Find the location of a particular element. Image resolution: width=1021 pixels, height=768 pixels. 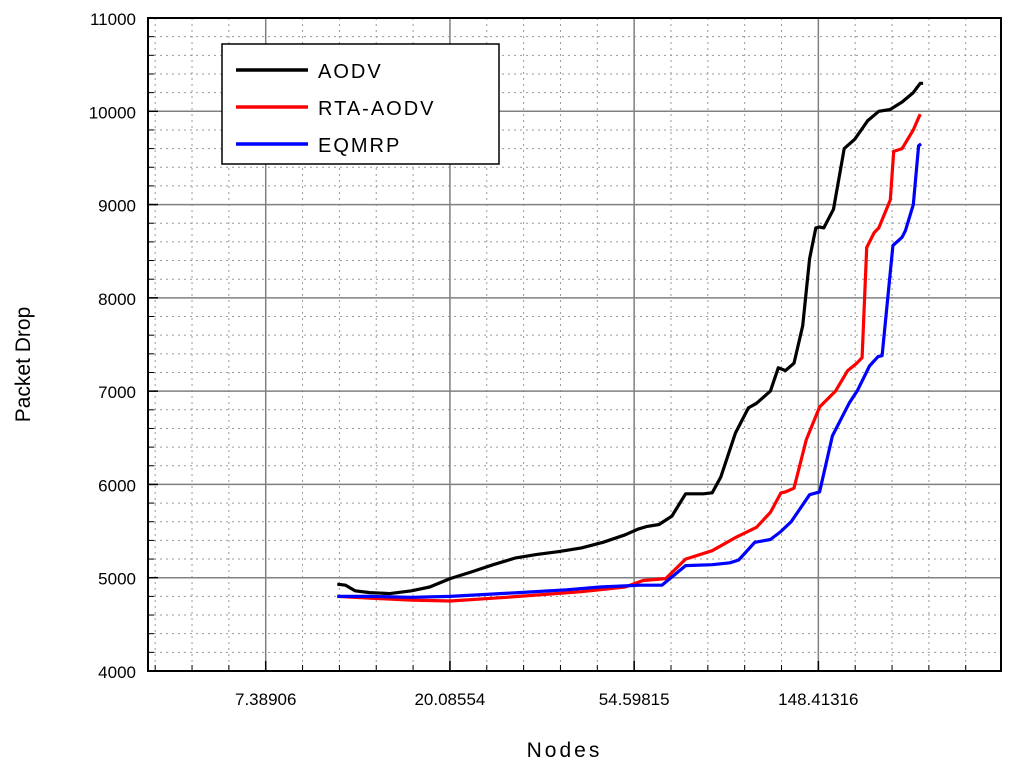

y-tick-label: 6000 is located at coordinates (117, 485).